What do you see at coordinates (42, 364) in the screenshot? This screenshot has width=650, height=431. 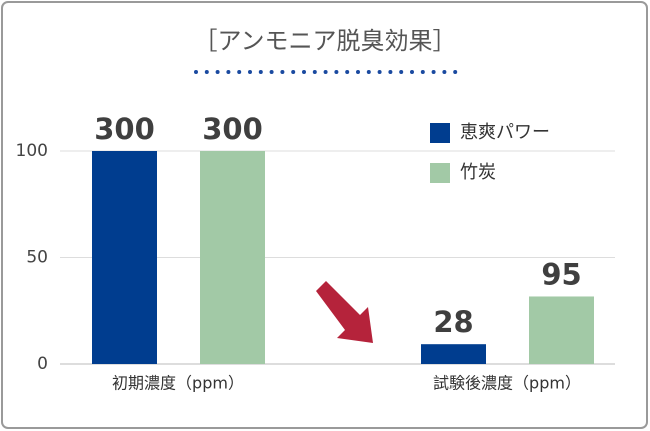 I see `y-tick-label: 0` at bounding box center [42, 364].